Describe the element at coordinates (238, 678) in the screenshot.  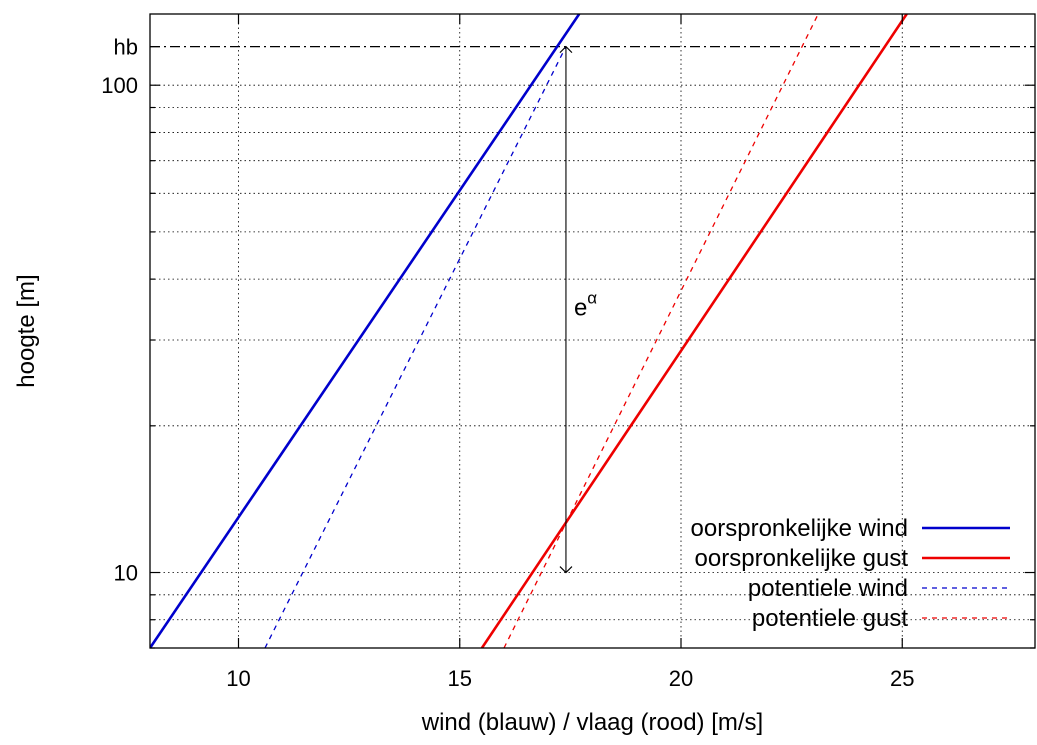
I see `x-tick-label: 10` at that location.